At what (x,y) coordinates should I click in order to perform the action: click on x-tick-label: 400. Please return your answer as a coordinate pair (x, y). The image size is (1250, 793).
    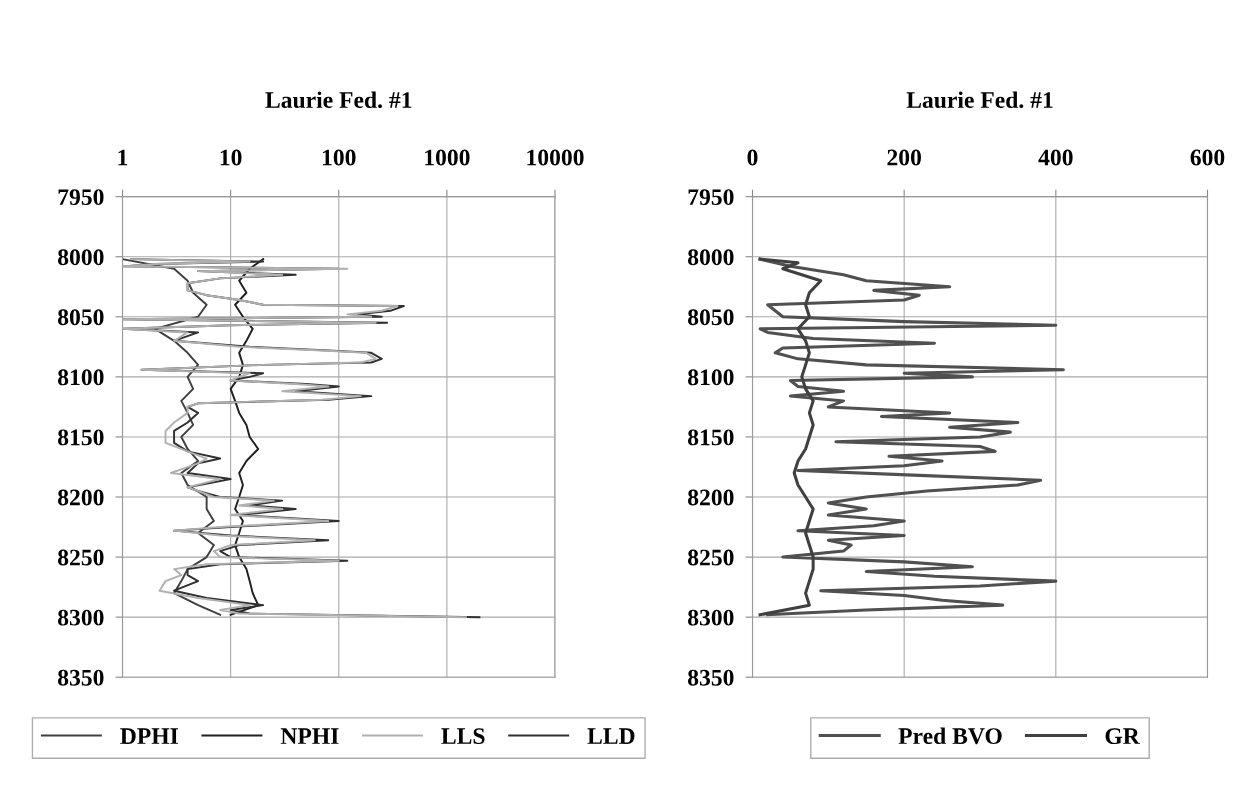
    Looking at the image, I should click on (1055, 157).